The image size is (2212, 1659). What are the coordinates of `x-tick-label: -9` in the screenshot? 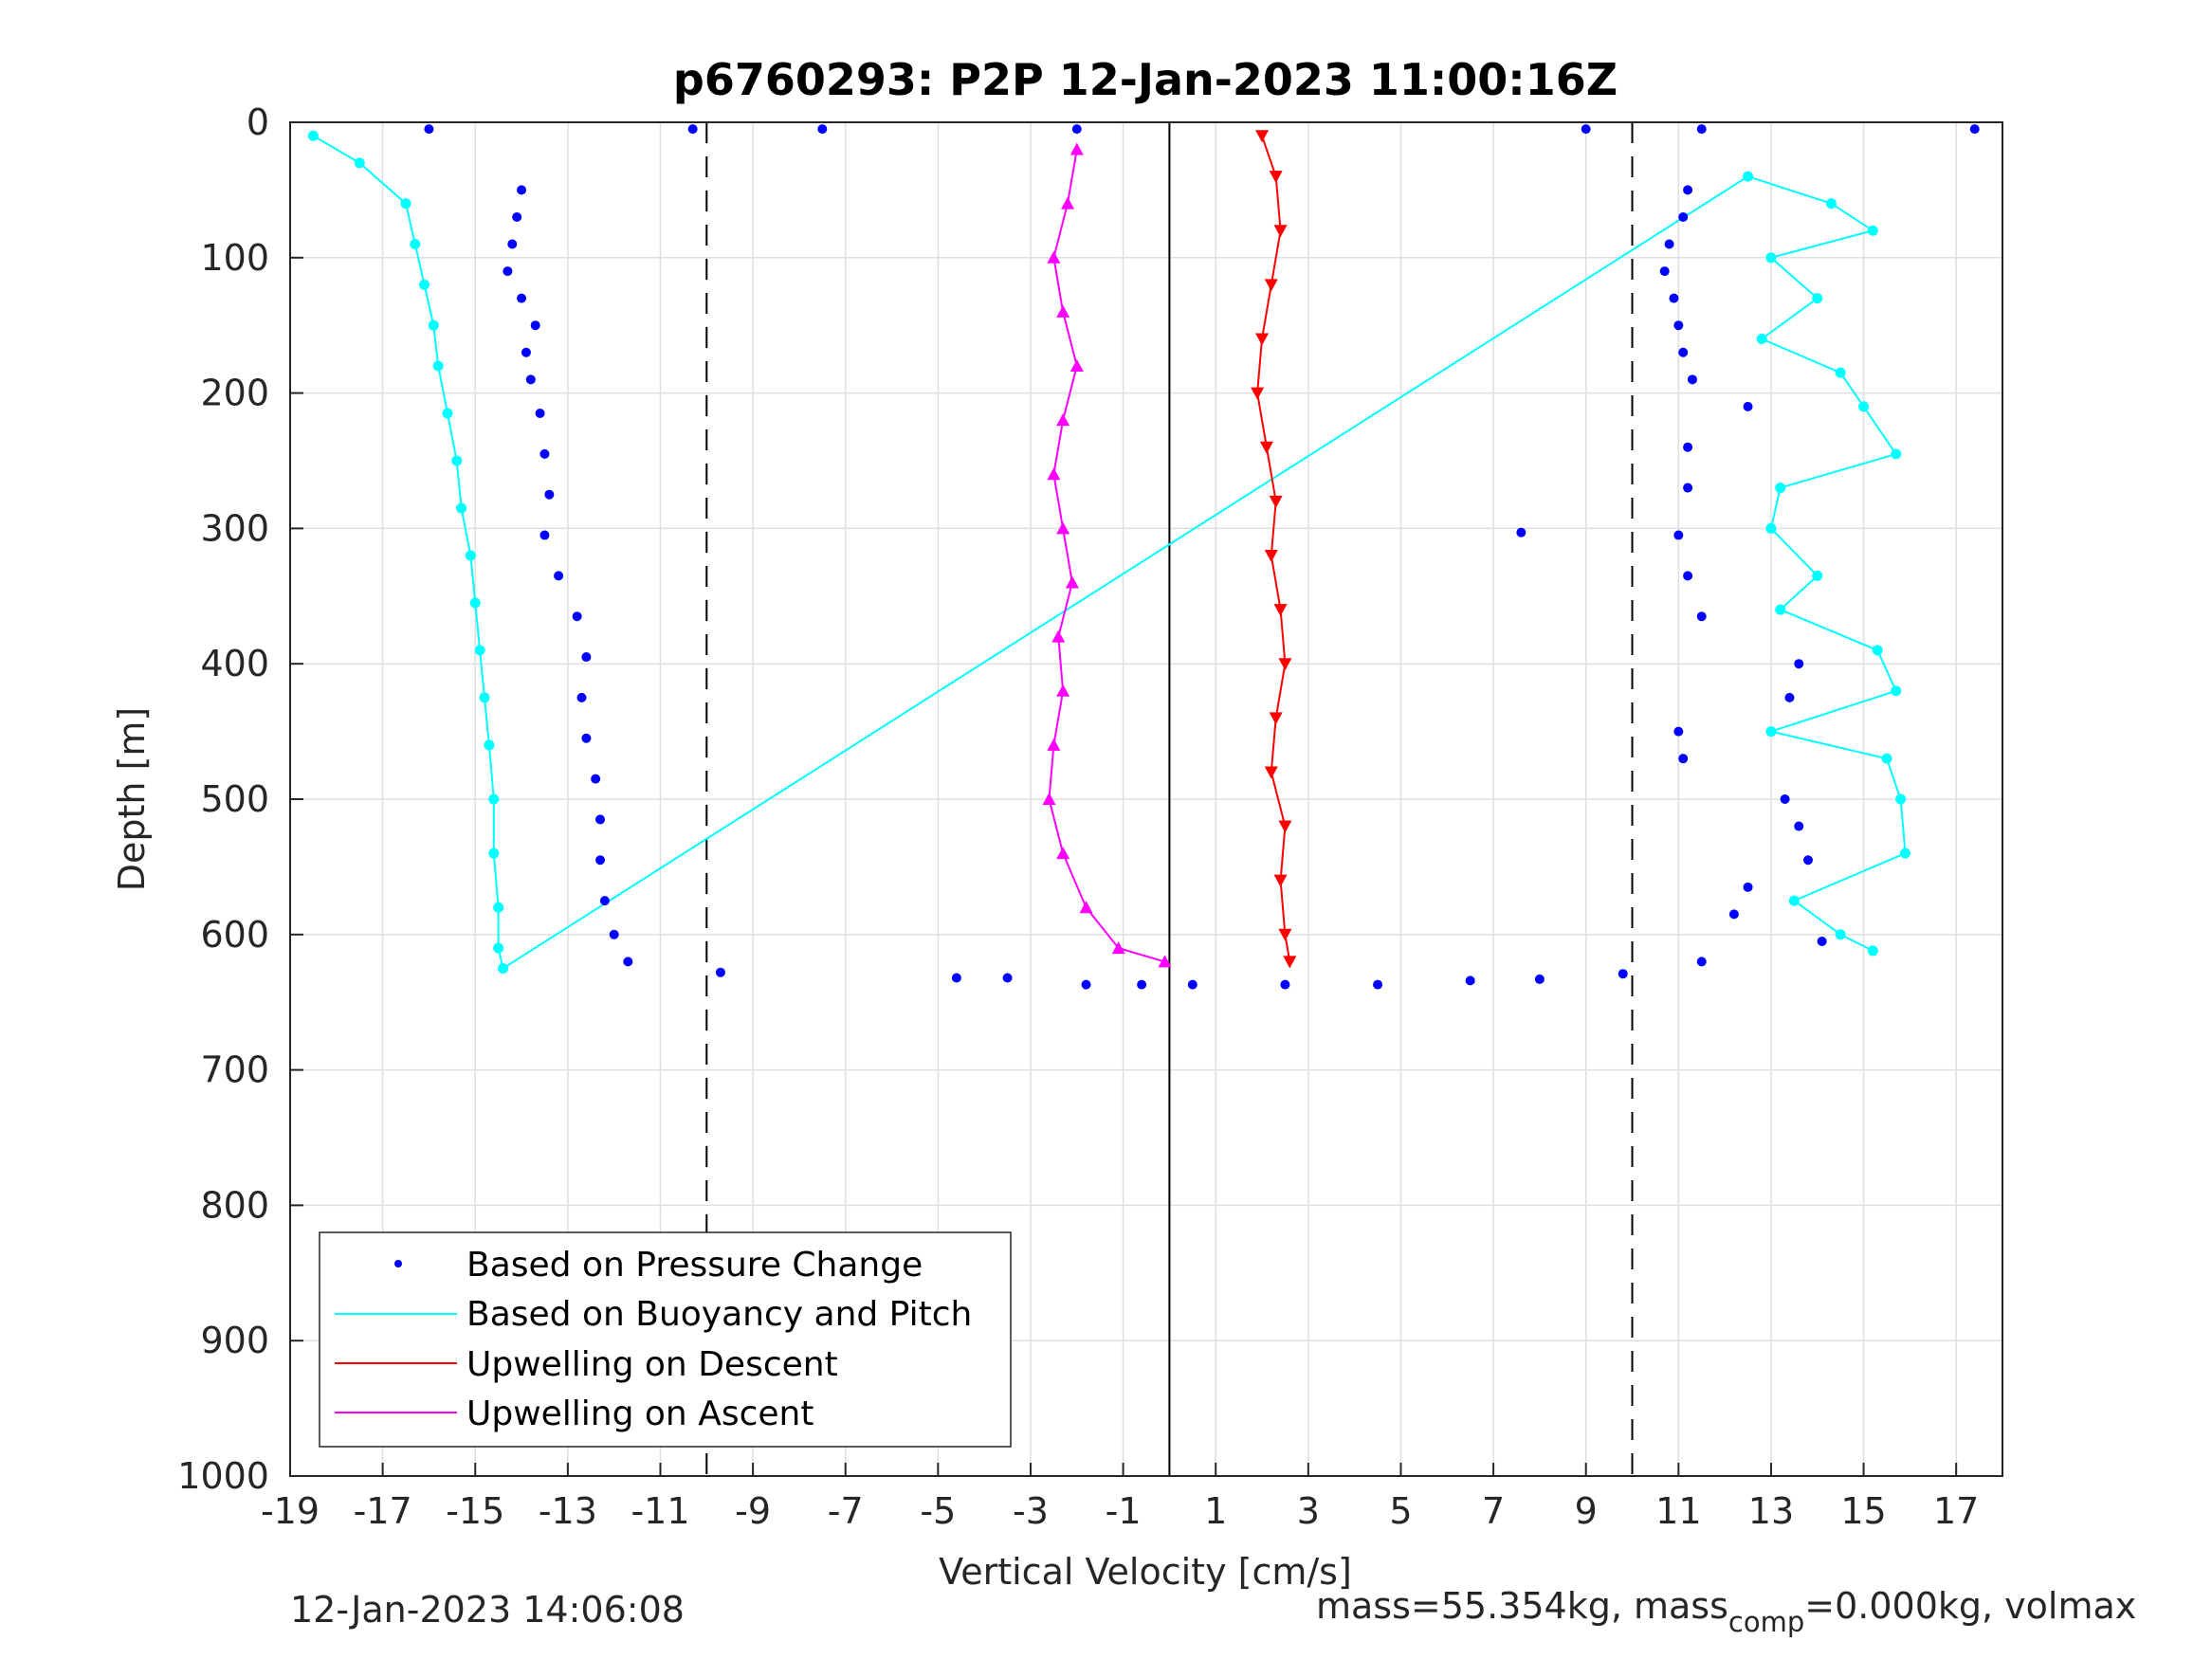 It's located at (753, 1511).